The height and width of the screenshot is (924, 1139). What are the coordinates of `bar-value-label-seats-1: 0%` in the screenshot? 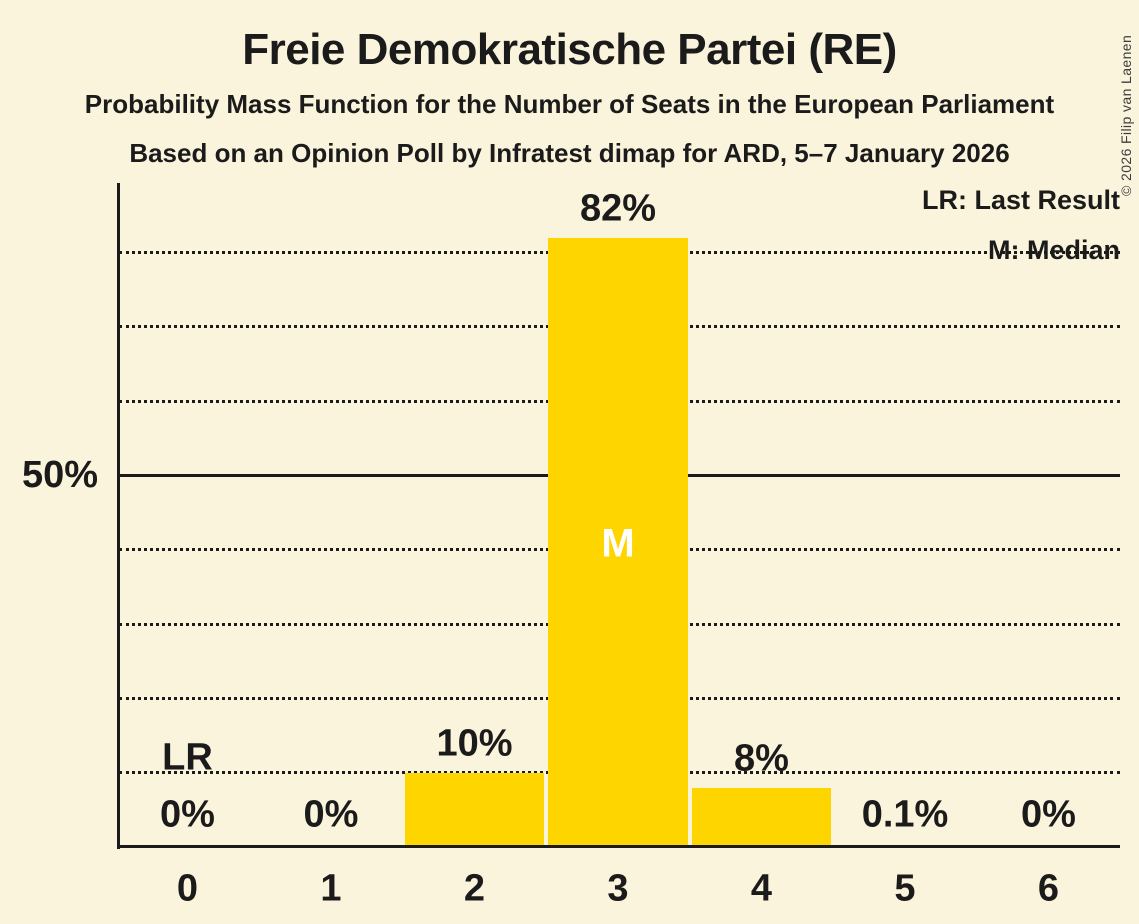 It's located at (331, 814).